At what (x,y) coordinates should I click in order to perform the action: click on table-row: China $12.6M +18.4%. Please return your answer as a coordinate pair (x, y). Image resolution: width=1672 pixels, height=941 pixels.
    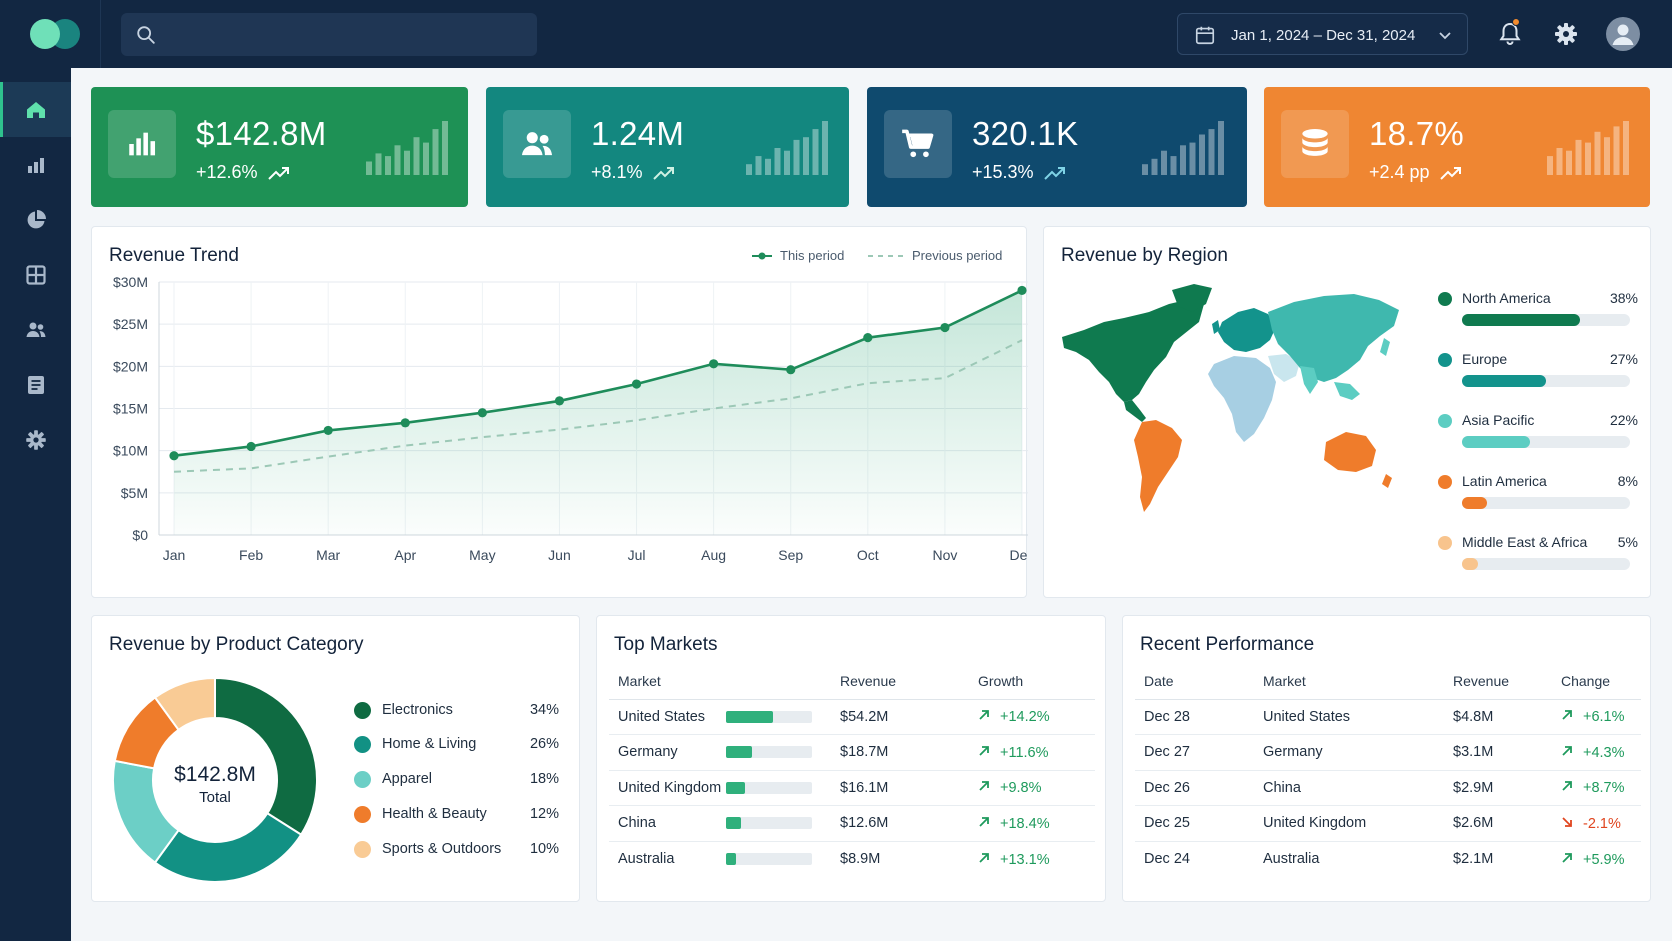
    Looking at the image, I should click on (852, 823).